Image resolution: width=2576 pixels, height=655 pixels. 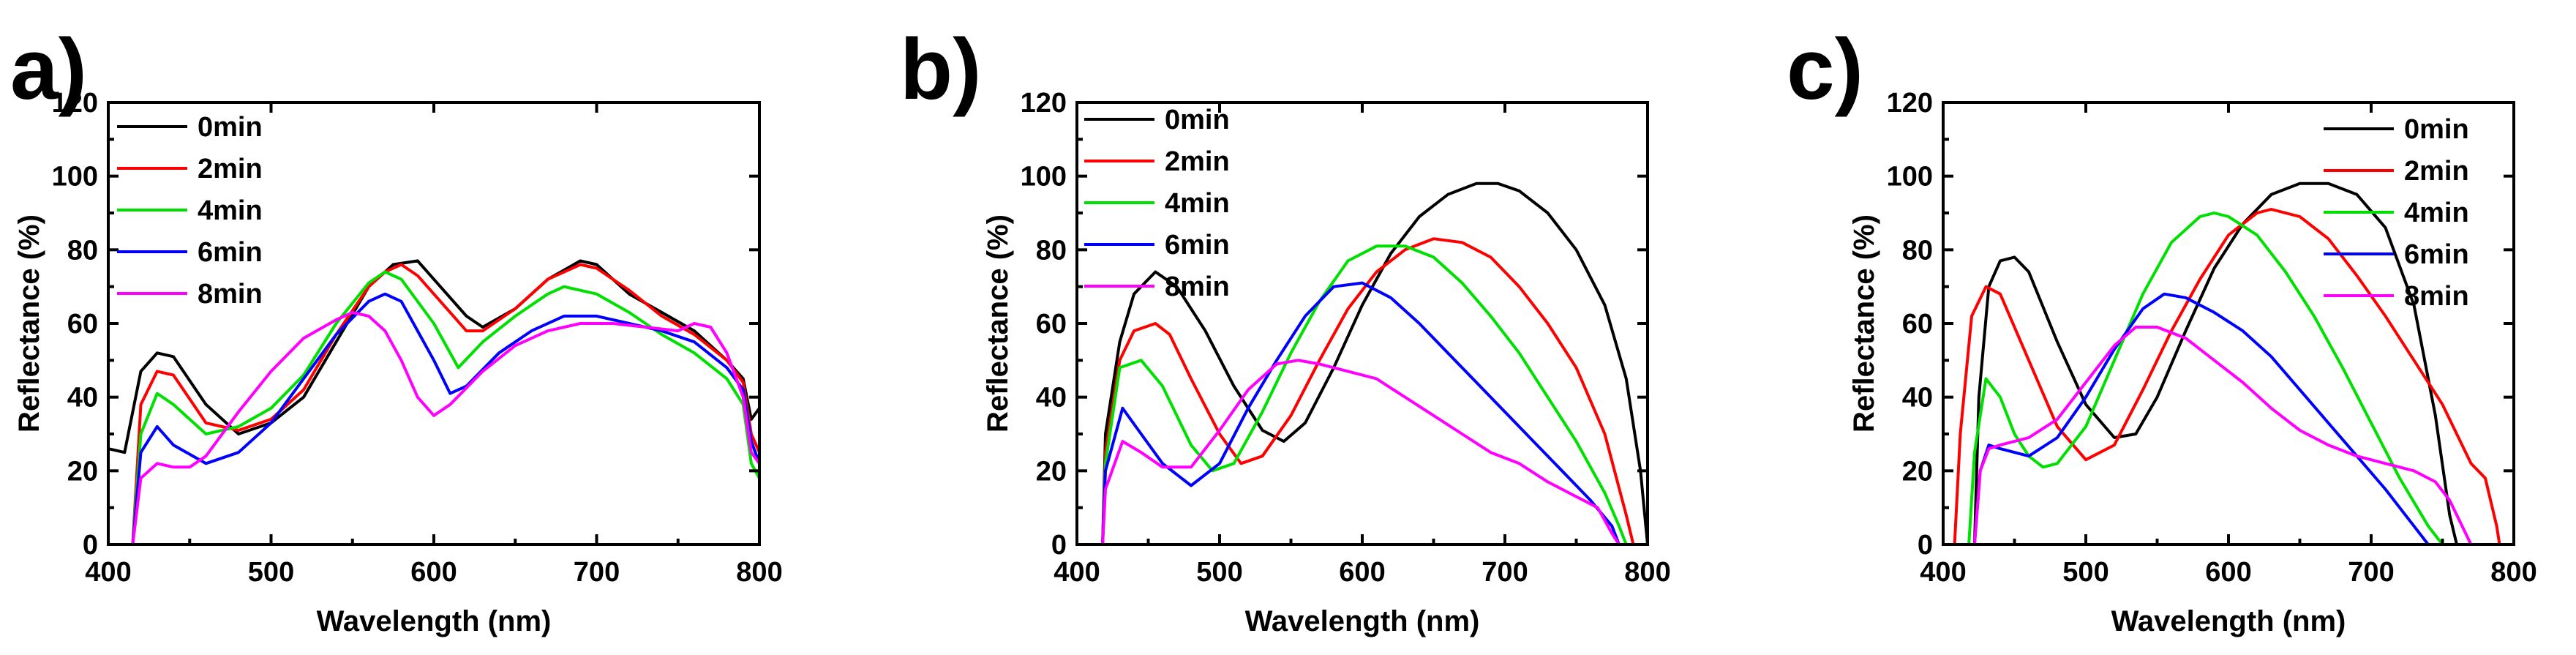 I want to click on panel-label: a), so click(x=48, y=69).